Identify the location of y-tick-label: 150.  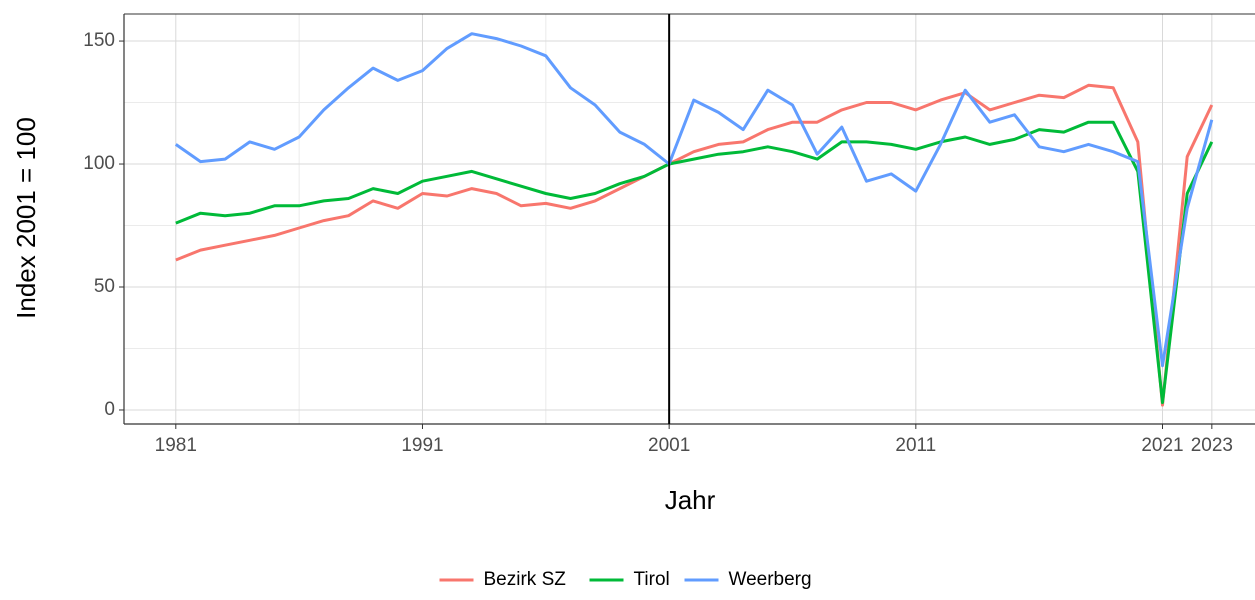
(99, 40).